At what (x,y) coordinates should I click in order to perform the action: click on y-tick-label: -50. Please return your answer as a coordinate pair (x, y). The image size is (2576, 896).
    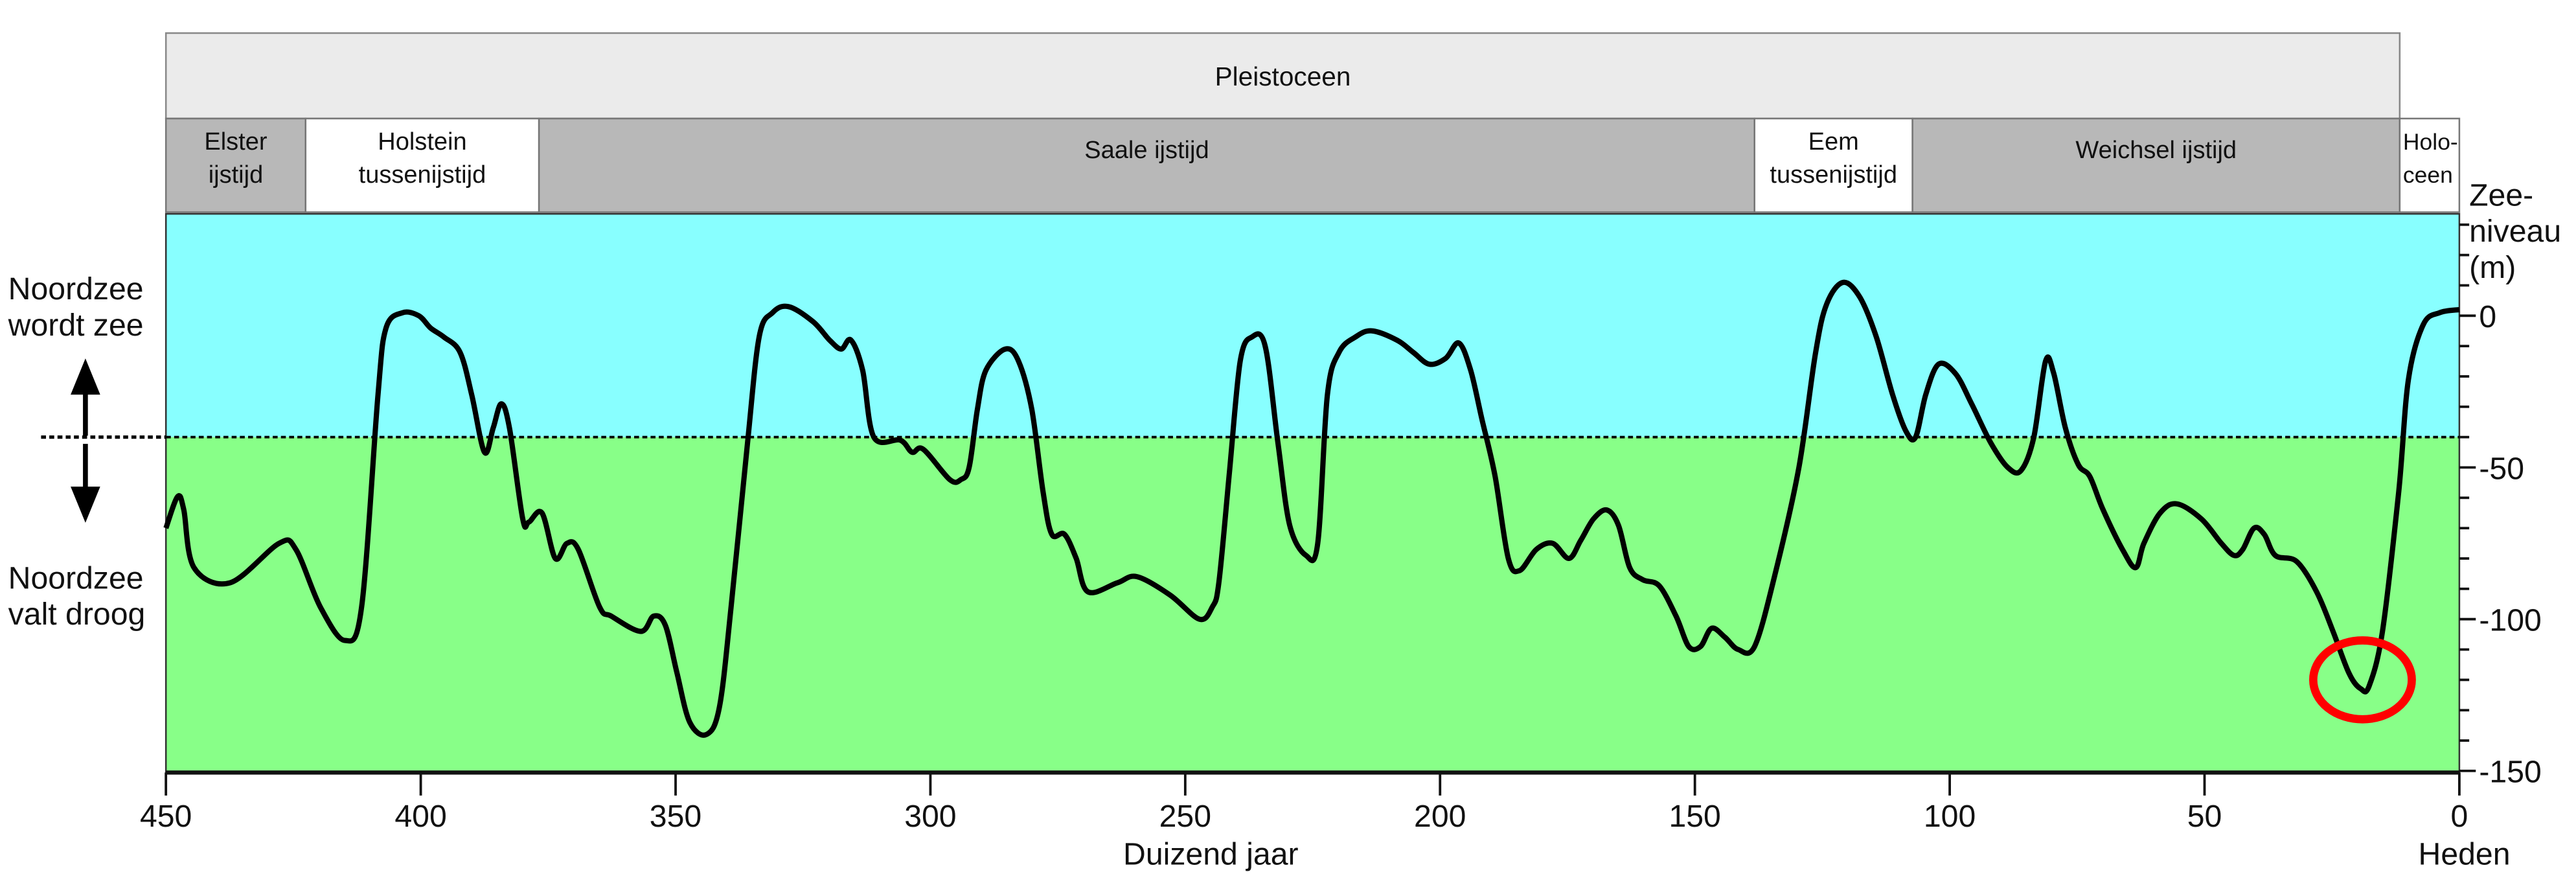
    Looking at the image, I should click on (2502, 468).